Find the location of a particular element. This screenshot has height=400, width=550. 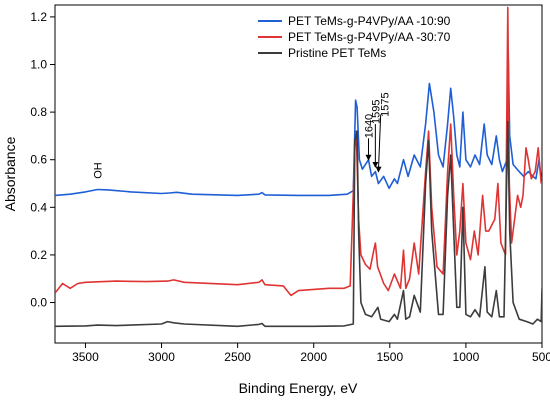

y-tick-label: 0.4 is located at coordinates (38, 207).